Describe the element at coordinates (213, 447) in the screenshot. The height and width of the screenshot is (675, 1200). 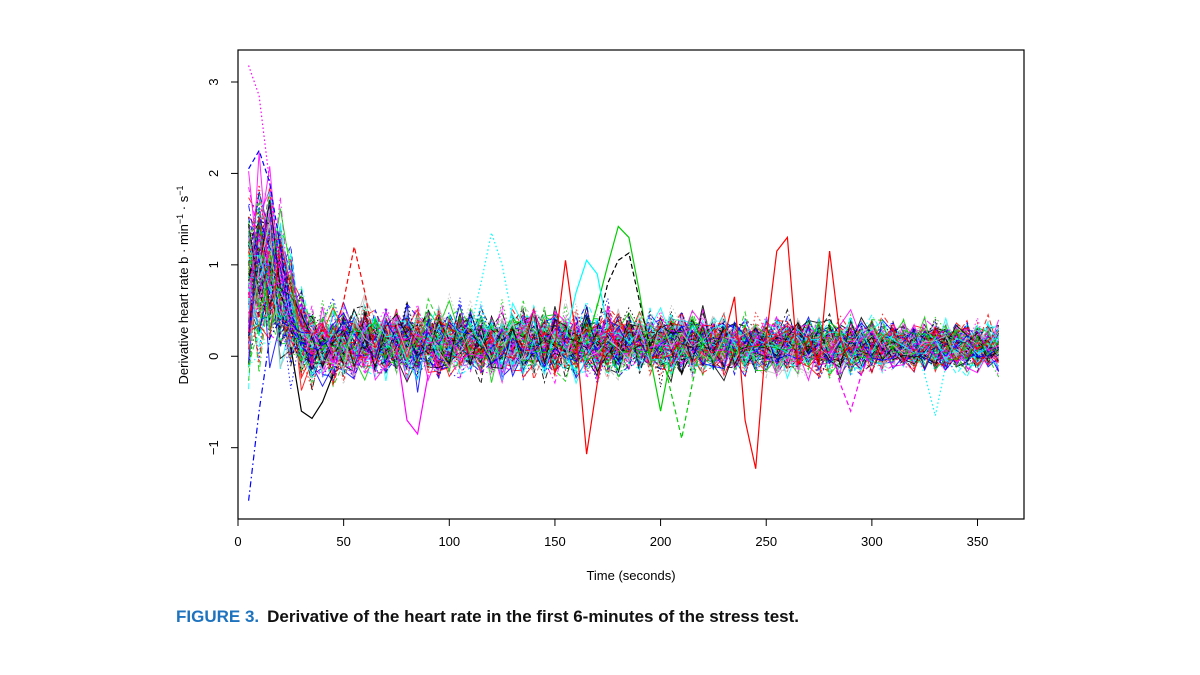
I see `y-tick-label--1: −1` at that location.